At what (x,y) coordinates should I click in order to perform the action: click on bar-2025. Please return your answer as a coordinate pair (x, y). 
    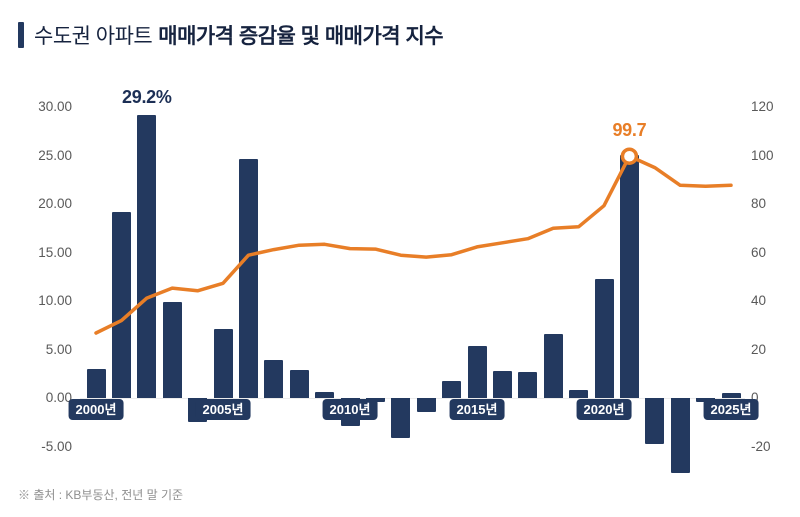
    Looking at the image, I should click on (731, 395).